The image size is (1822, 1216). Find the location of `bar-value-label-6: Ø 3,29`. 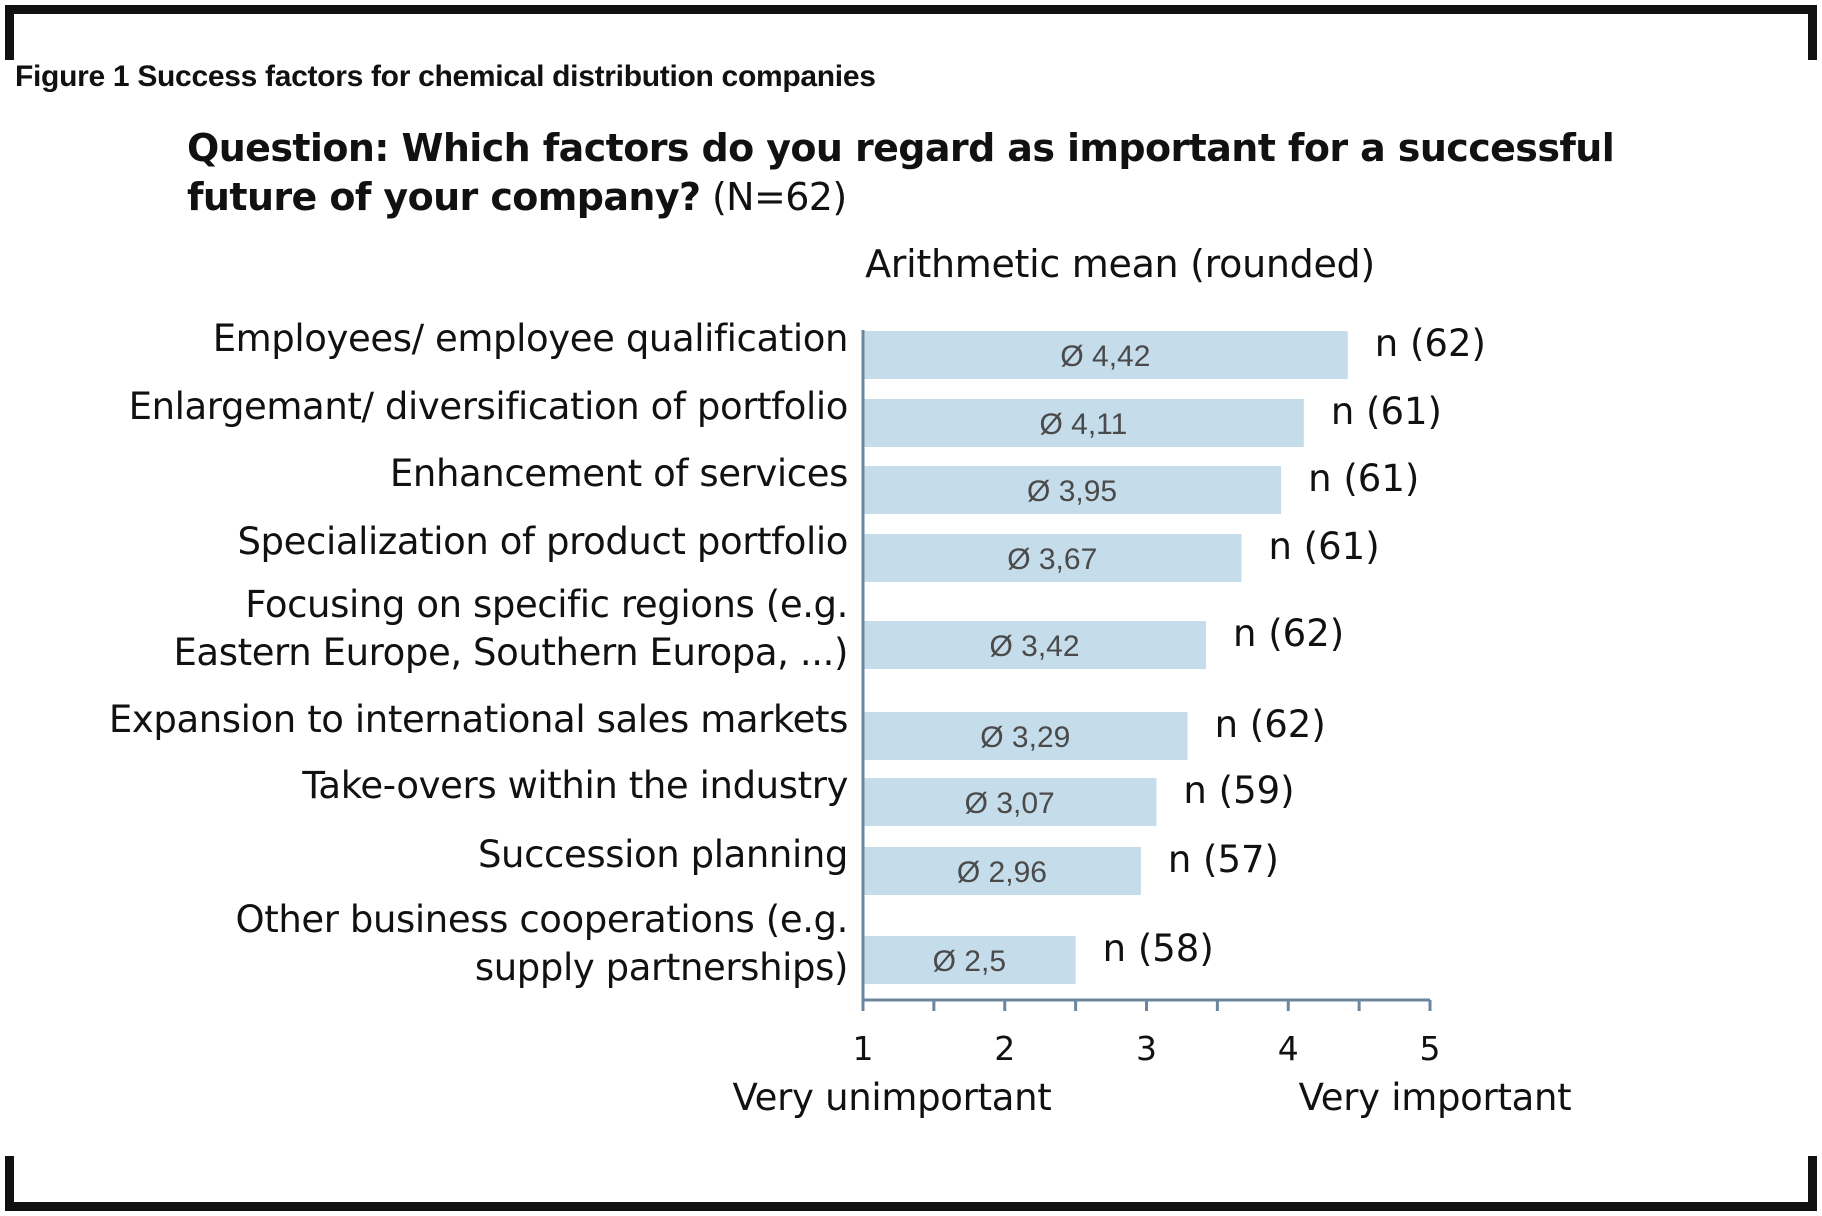

bar-value-label-6: Ø 3,29 is located at coordinates (1025, 737).